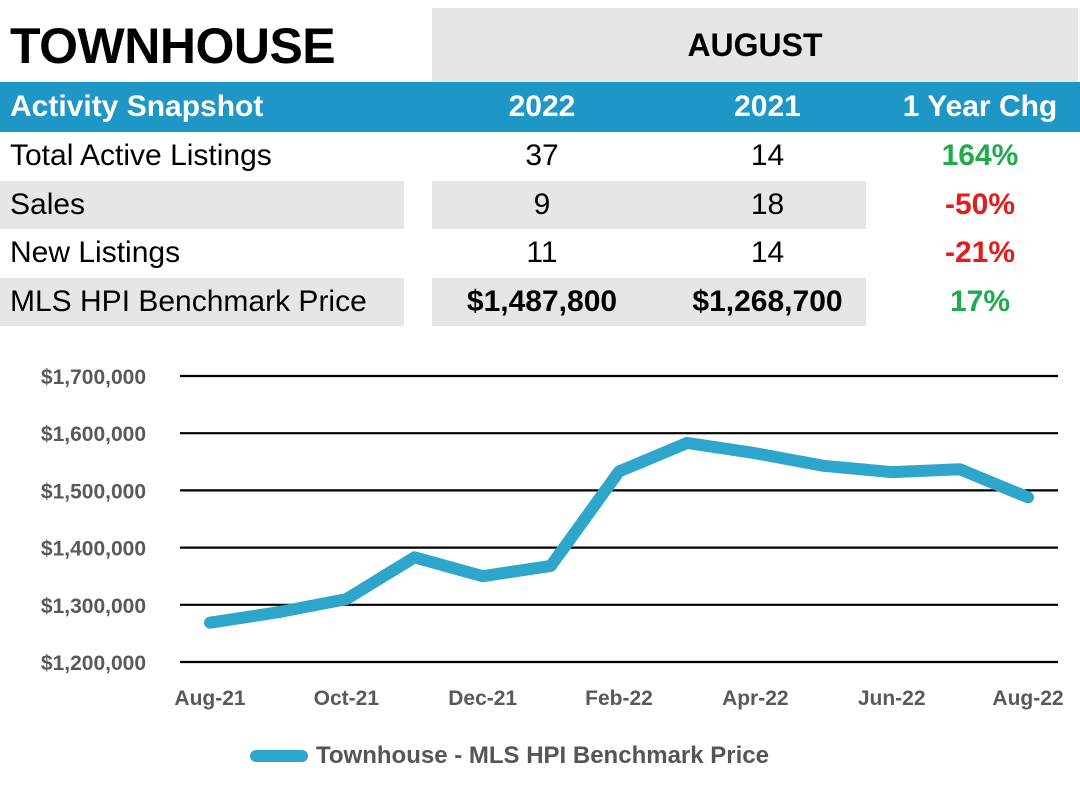  Describe the element at coordinates (767, 204) in the screenshot. I see `value-2021: 18` at that location.